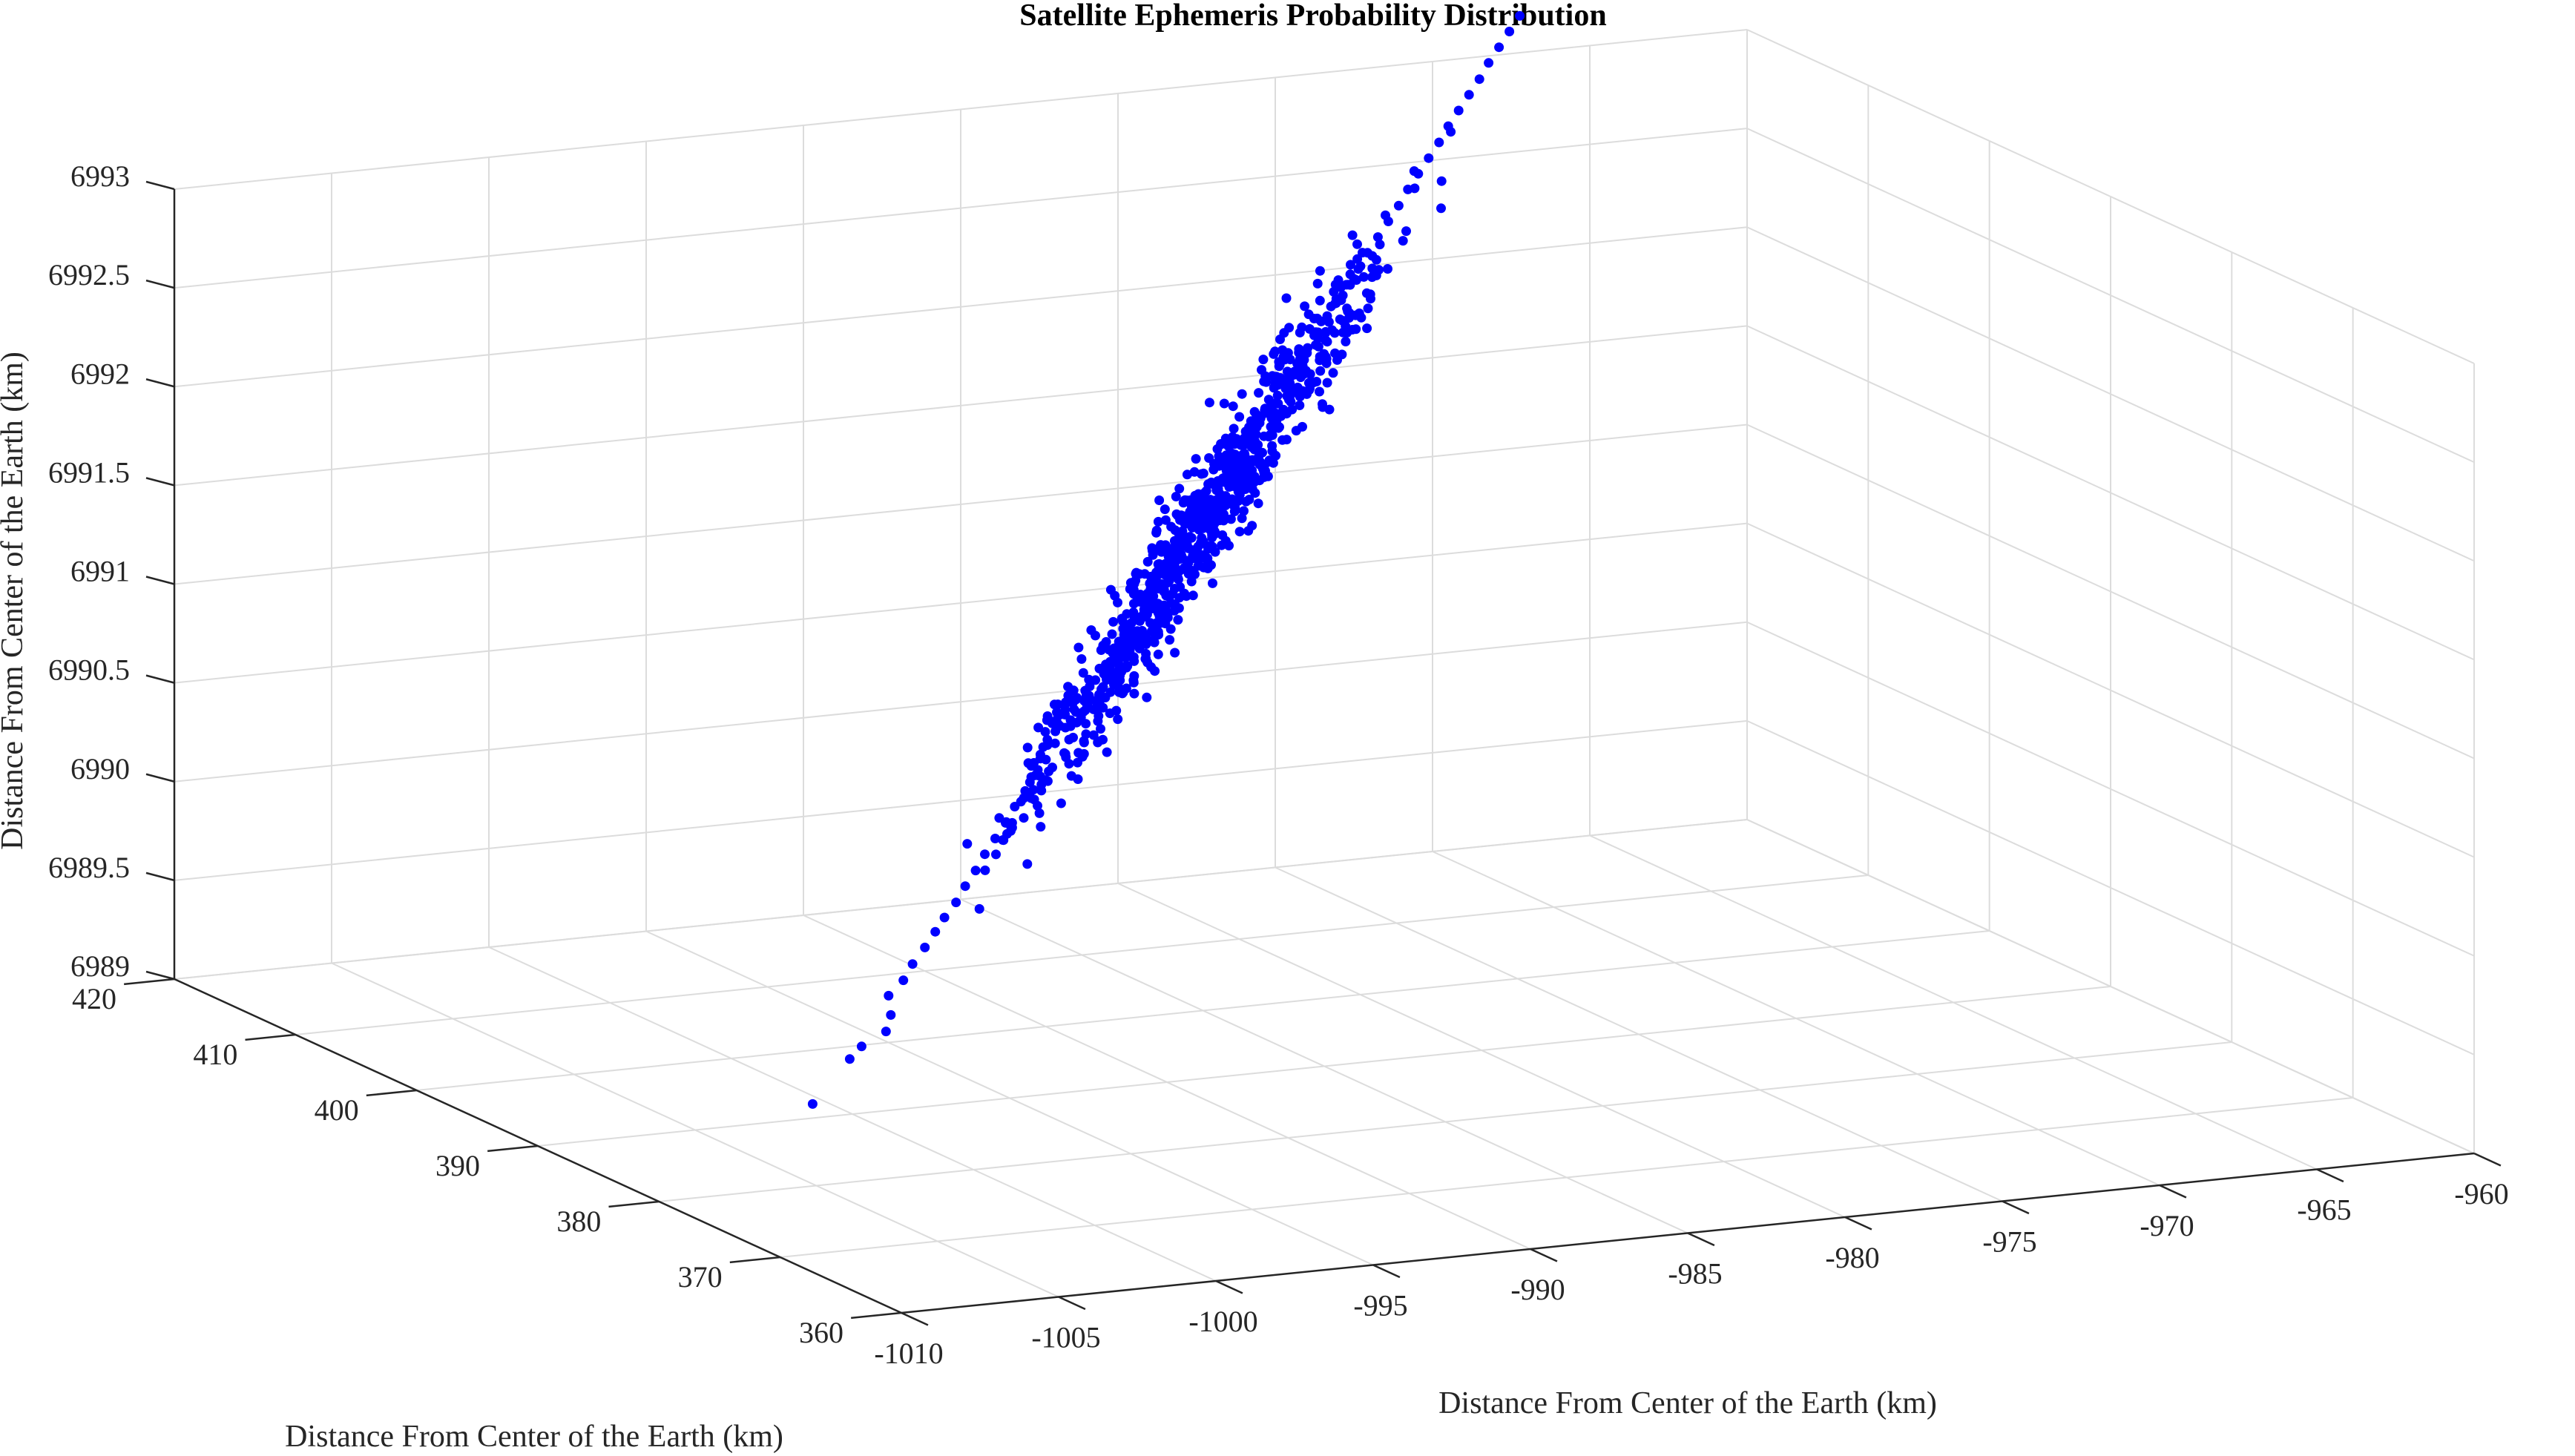 This screenshot has width=2575, height=1456. What do you see at coordinates (534, 1437) in the screenshot?
I see `y-axis-label: Distance From Center of the Earth (km)` at bounding box center [534, 1437].